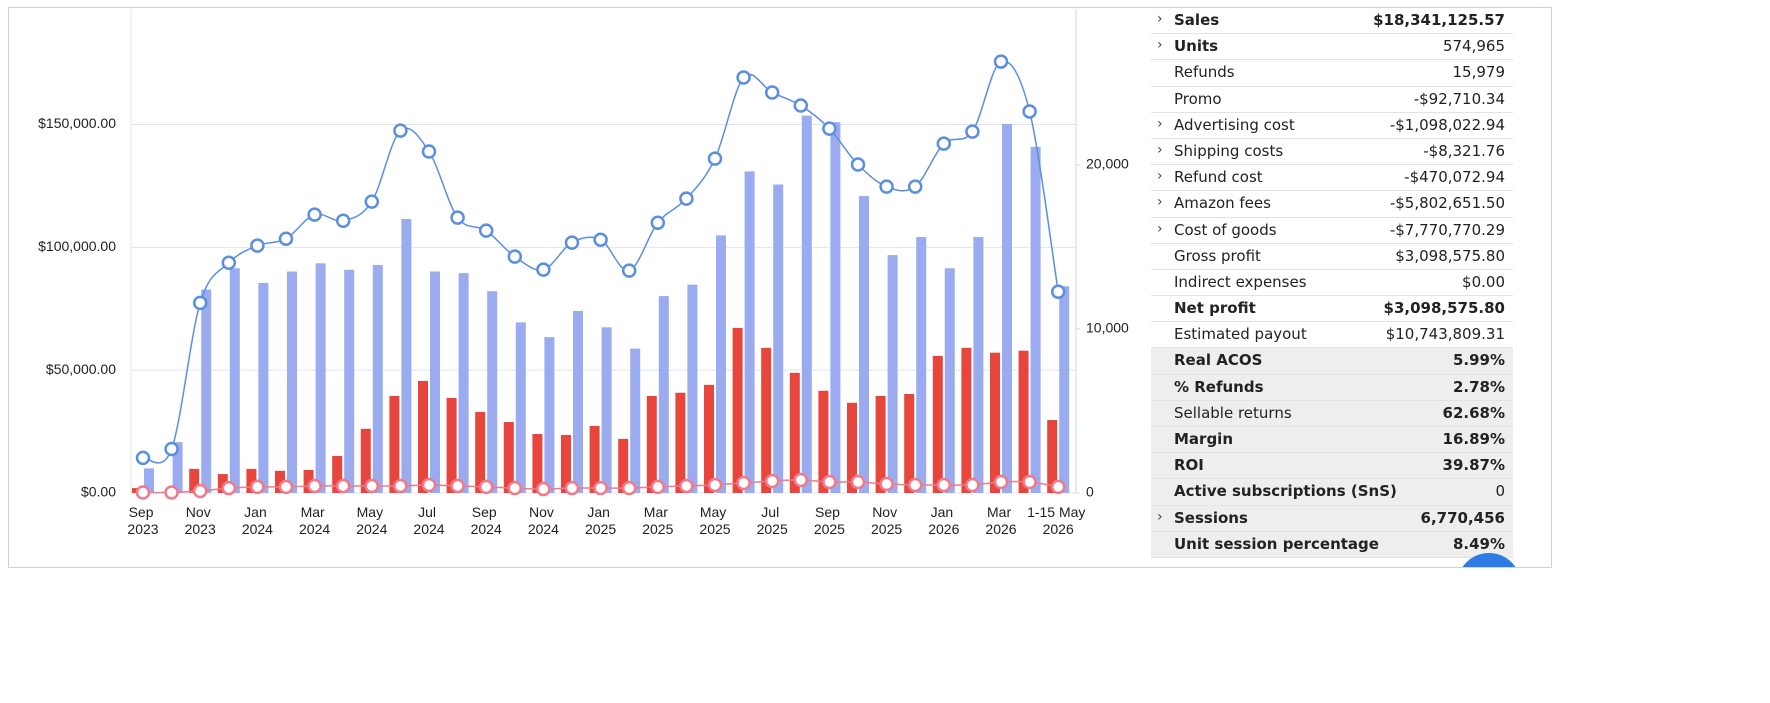  What do you see at coordinates (1332, 21) in the screenshot?
I see `metric-row: › Sales $18,341,125.57` at bounding box center [1332, 21].